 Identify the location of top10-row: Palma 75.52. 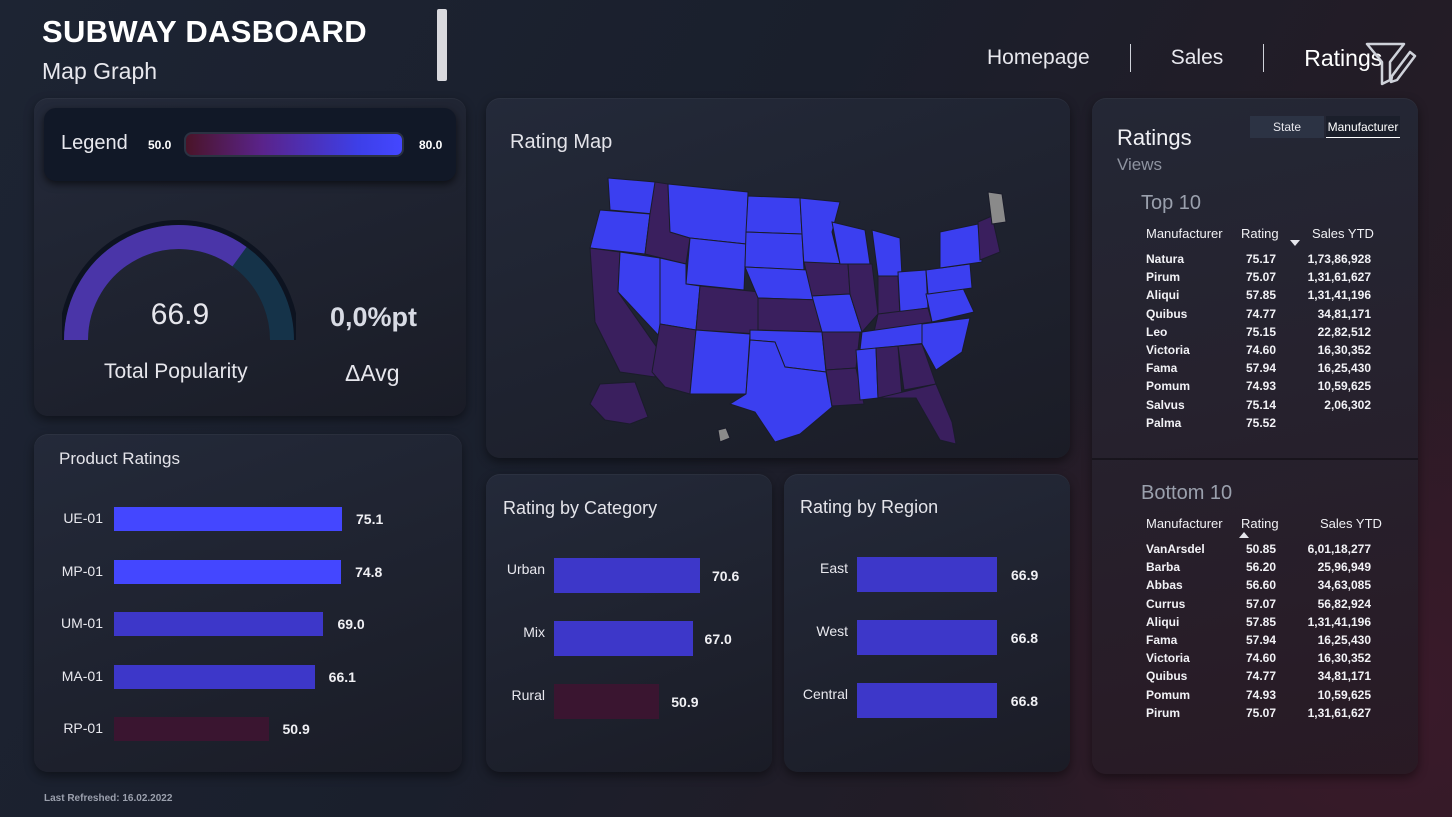
(1261, 425).